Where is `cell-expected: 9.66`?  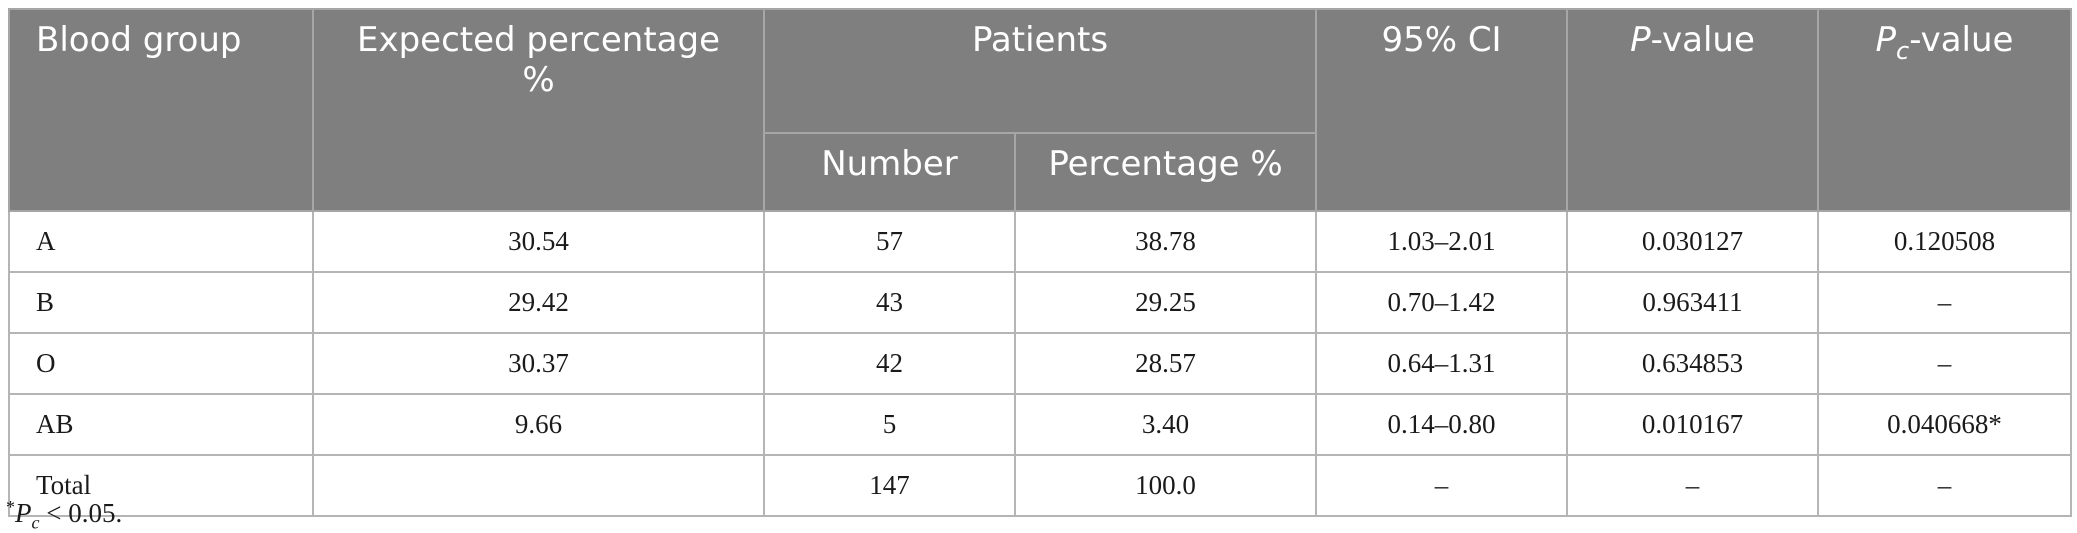 cell-expected: 9.66 is located at coordinates (538, 424).